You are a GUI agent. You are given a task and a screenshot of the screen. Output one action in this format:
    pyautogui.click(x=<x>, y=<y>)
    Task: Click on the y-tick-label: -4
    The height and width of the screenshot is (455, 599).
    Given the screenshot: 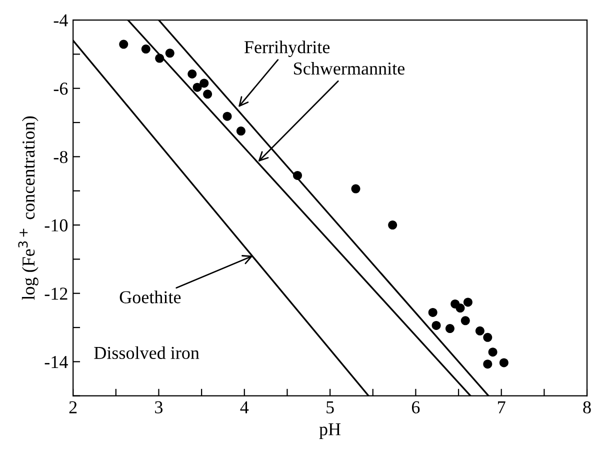 What is the action you would take?
    pyautogui.click(x=61, y=20)
    